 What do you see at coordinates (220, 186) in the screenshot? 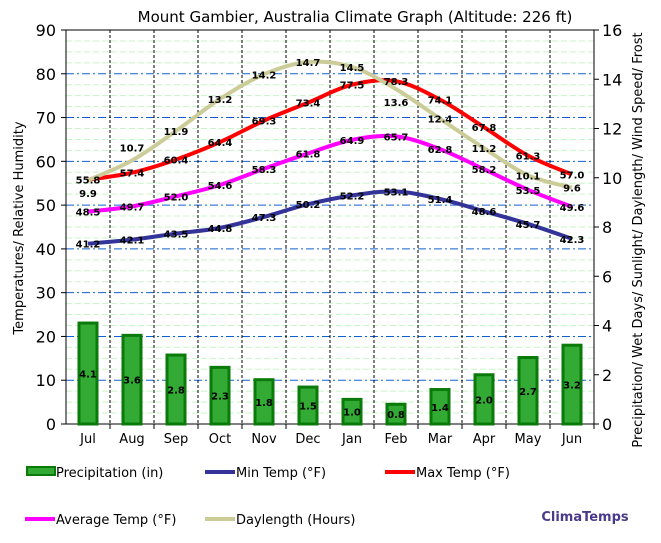
I see `line-data-label: 54.6` at bounding box center [220, 186].